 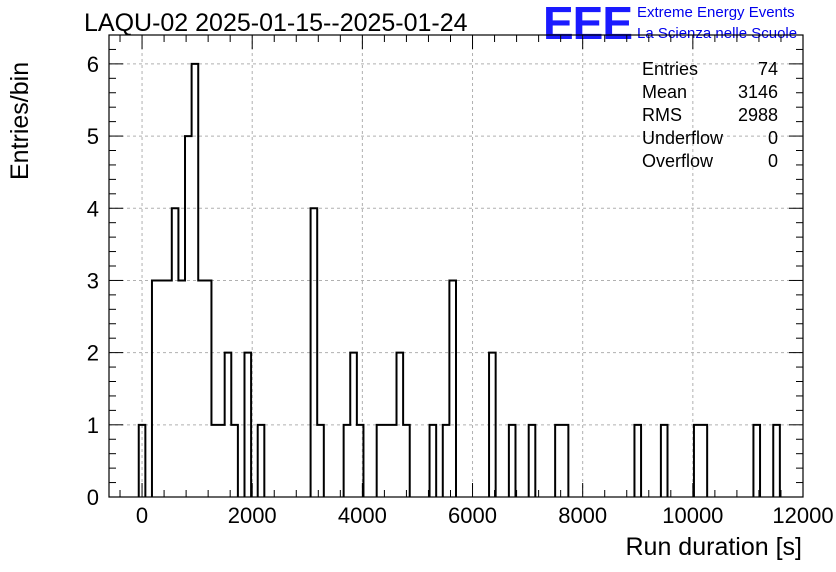 What do you see at coordinates (93, 64) in the screenshot?
I see `y-tick-label: 6` at bounding box center [93, 64].